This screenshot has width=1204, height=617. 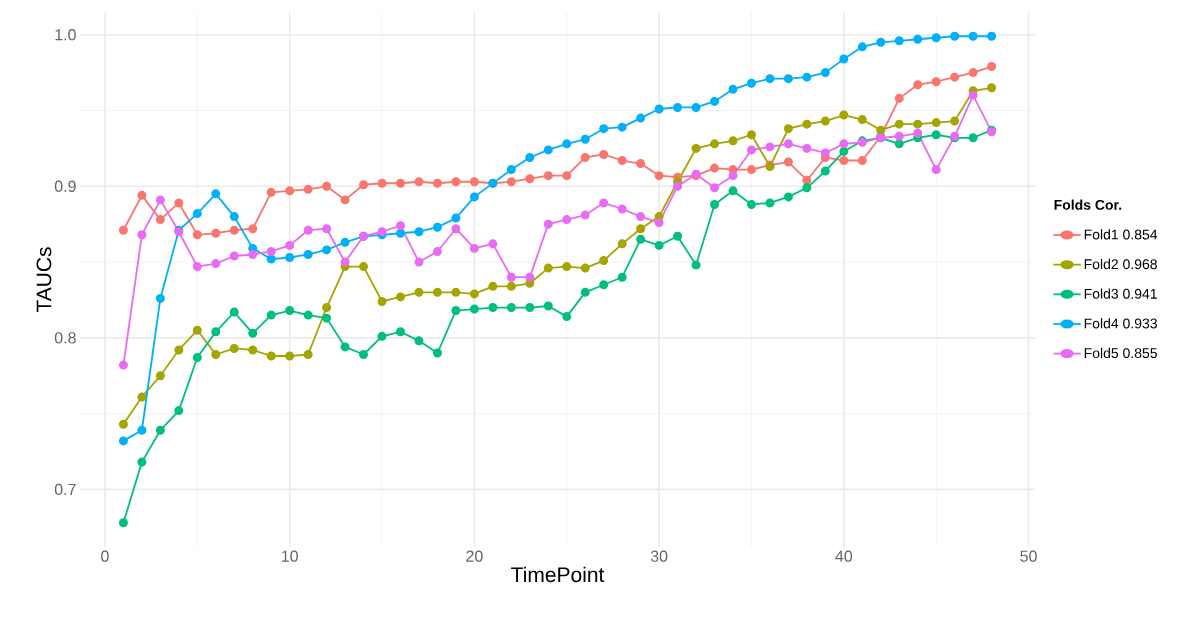 What do you see at coordinates (1120, 293) in the screenshot?
I see `legend-label: Fold3 0.941` at bounding box center [1120, 293].